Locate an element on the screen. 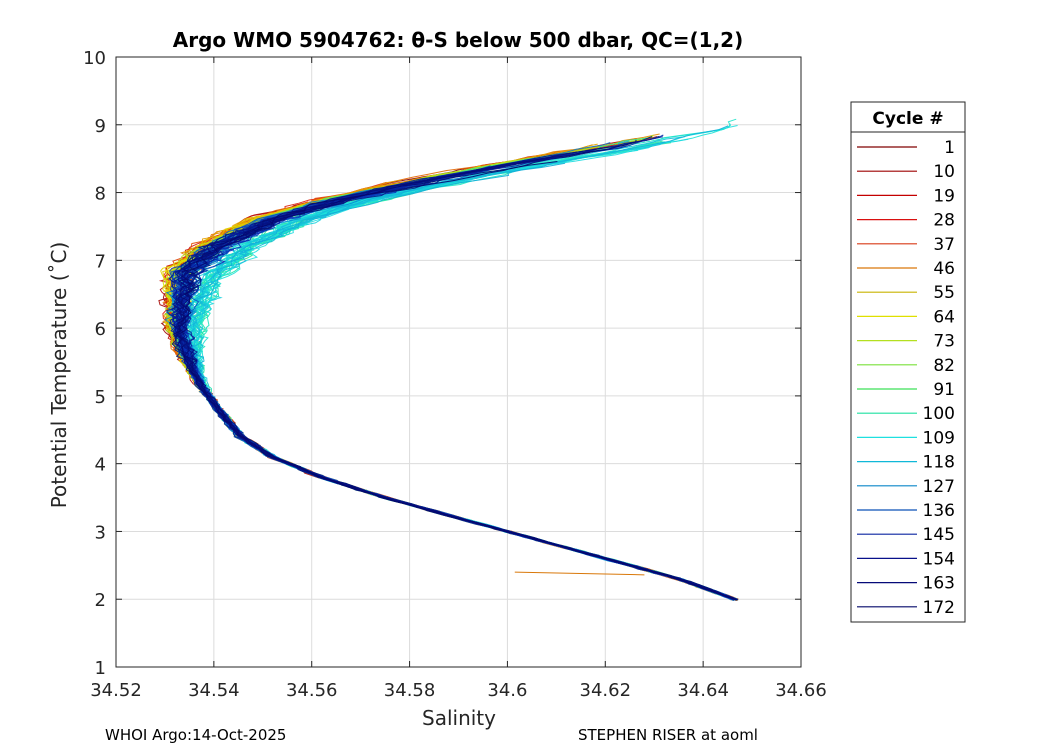 The height and width of the screenshot is (750, 1050). legend-label-19: 19 is located at coordinates (944, 196).